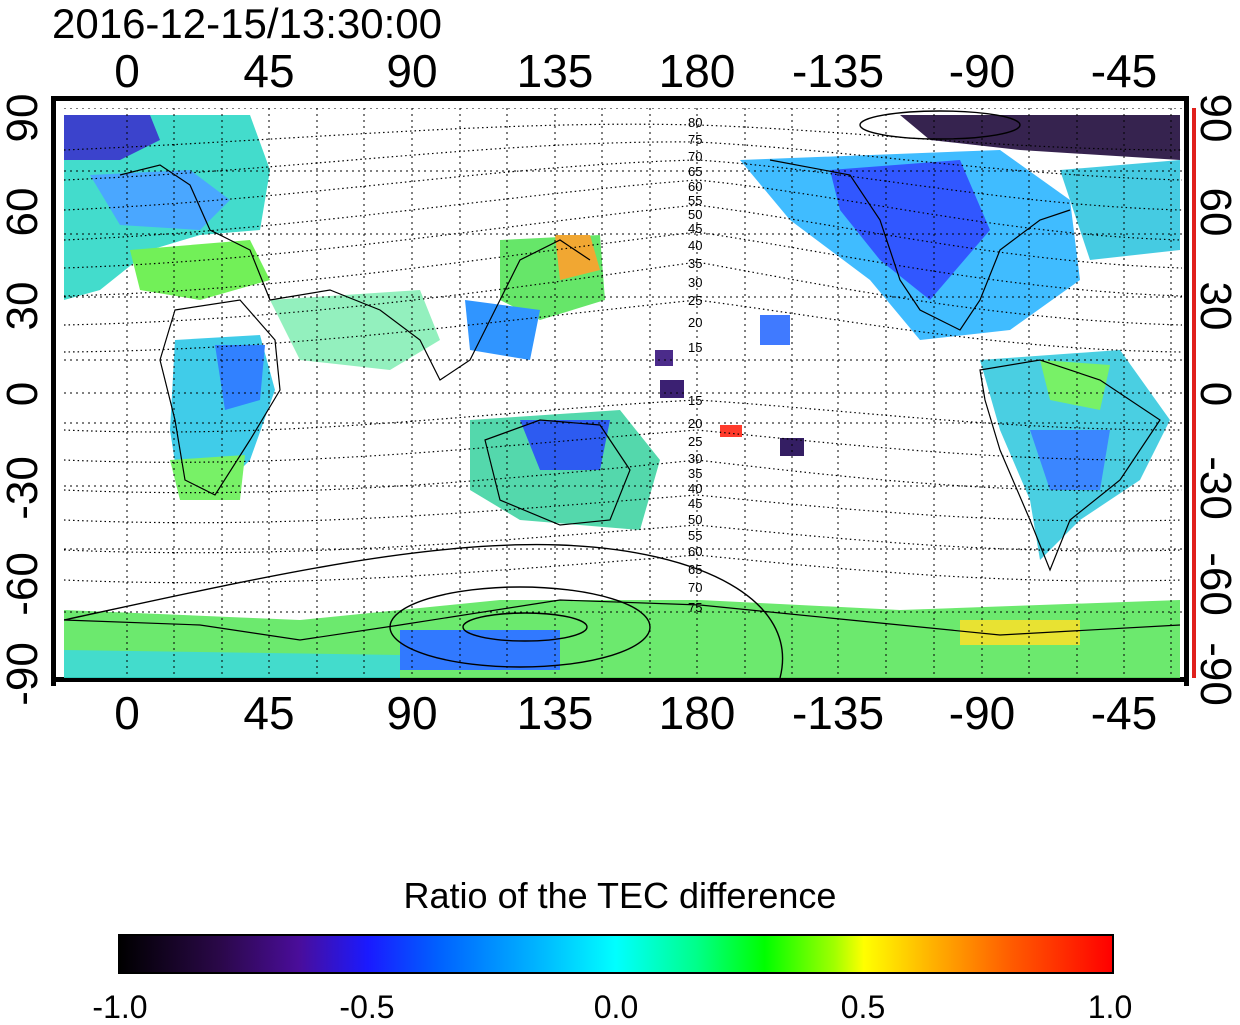 This screenshot has height=1025, width=1240. What do you see at coordinates (127, 713) in the screenshot?
I see `bottom-lon-tick: 0` at bounding box center [127, 713].